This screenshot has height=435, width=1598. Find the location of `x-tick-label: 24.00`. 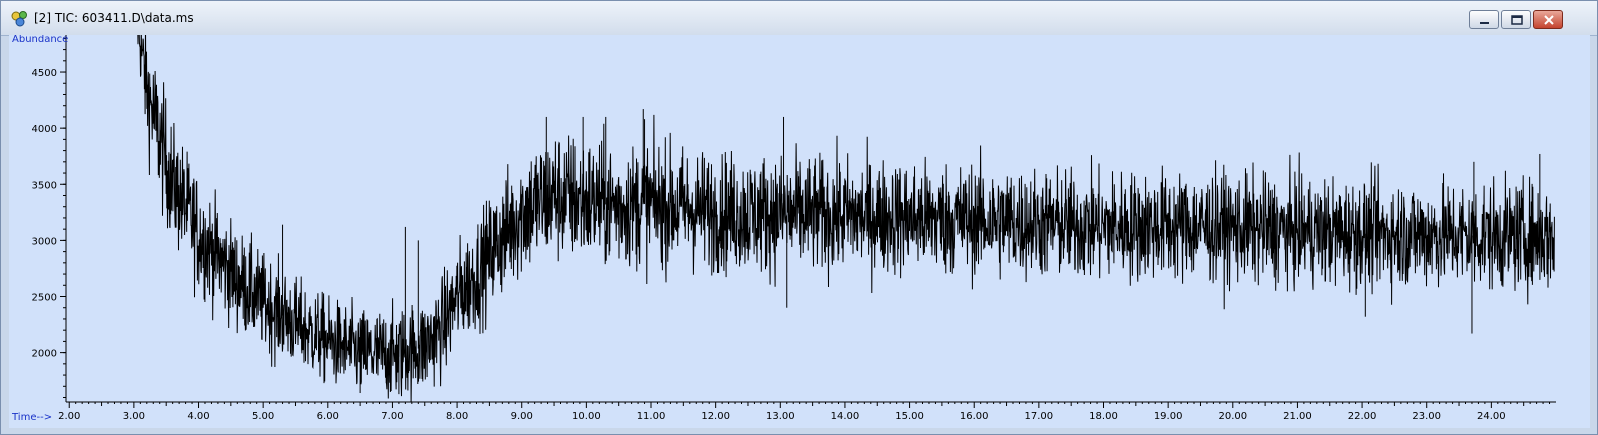

x-tick-label: 24.00 is located at coordinates (1491, 416).